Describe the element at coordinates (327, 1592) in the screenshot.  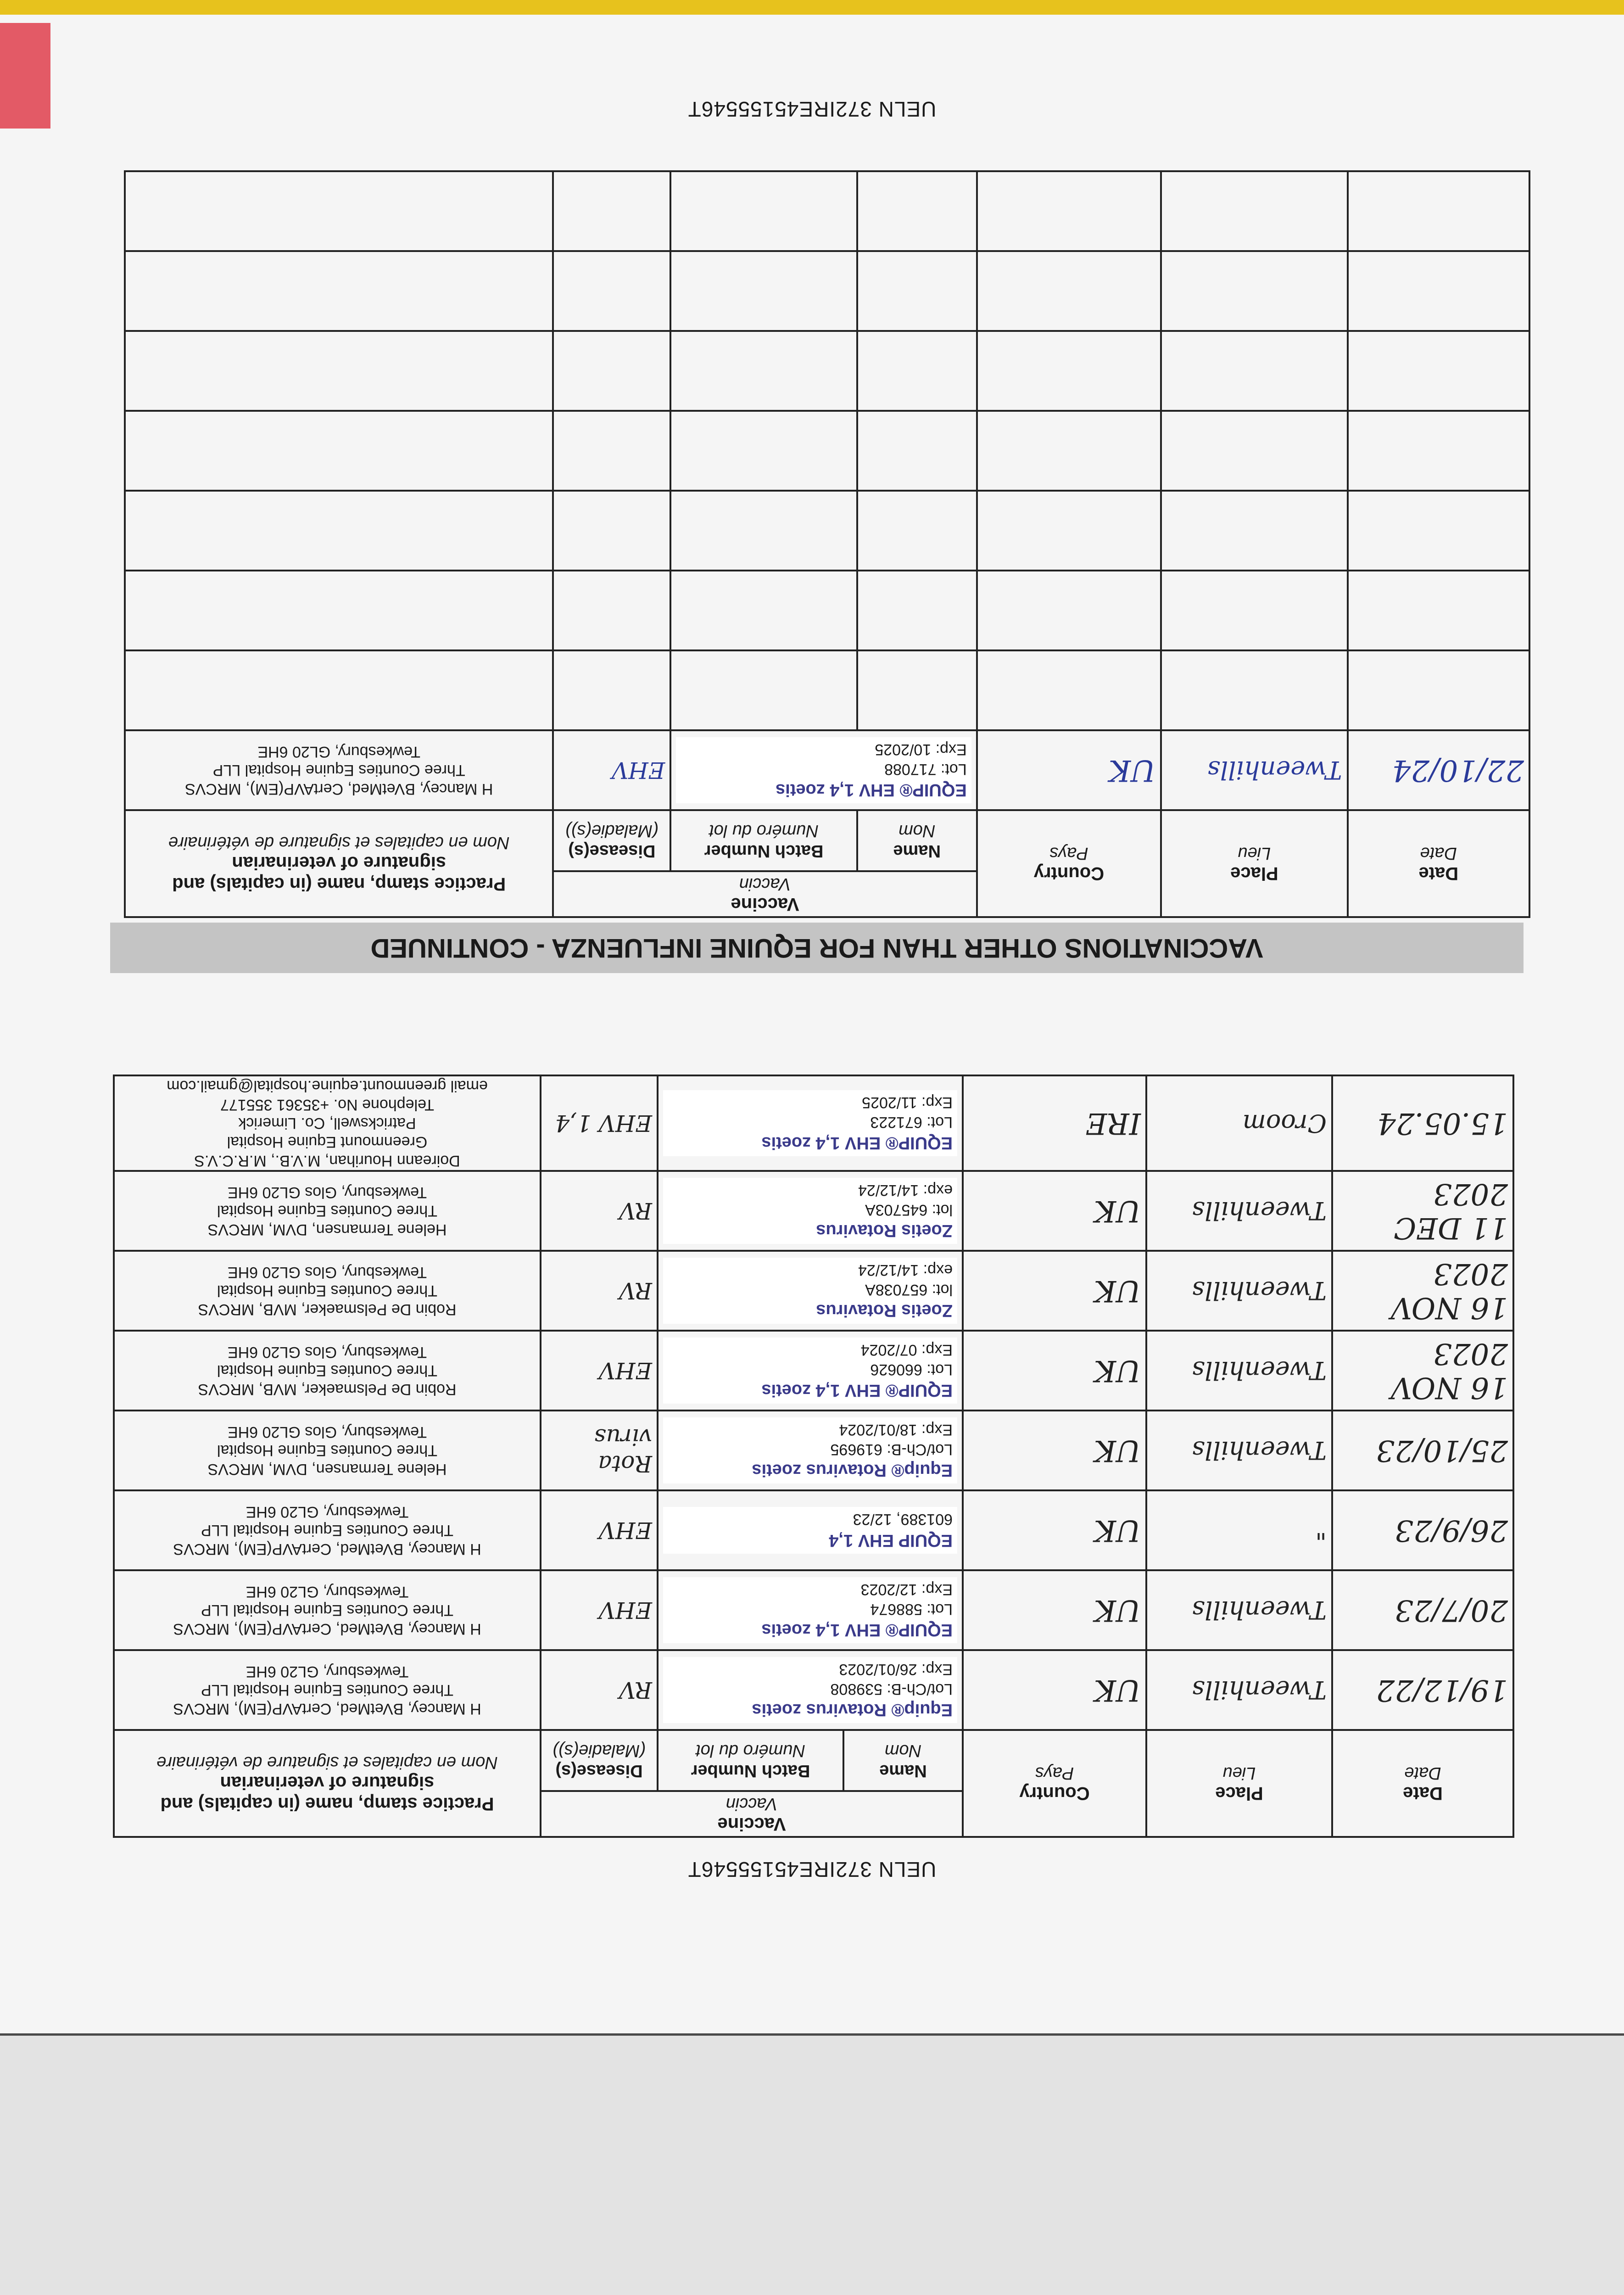
I see `stamp-line: Tewkesbury, GL20 6HE` at that location.